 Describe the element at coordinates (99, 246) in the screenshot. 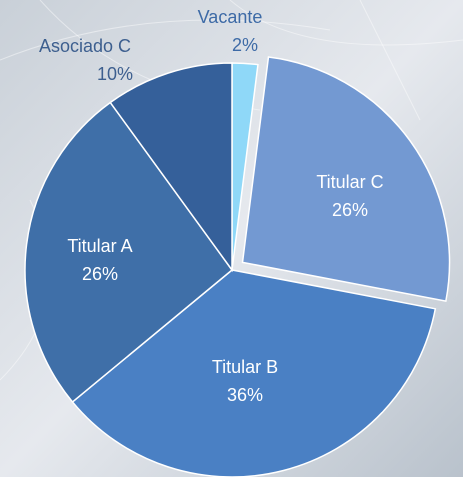

I see `slice-label: Titular A` at that location.